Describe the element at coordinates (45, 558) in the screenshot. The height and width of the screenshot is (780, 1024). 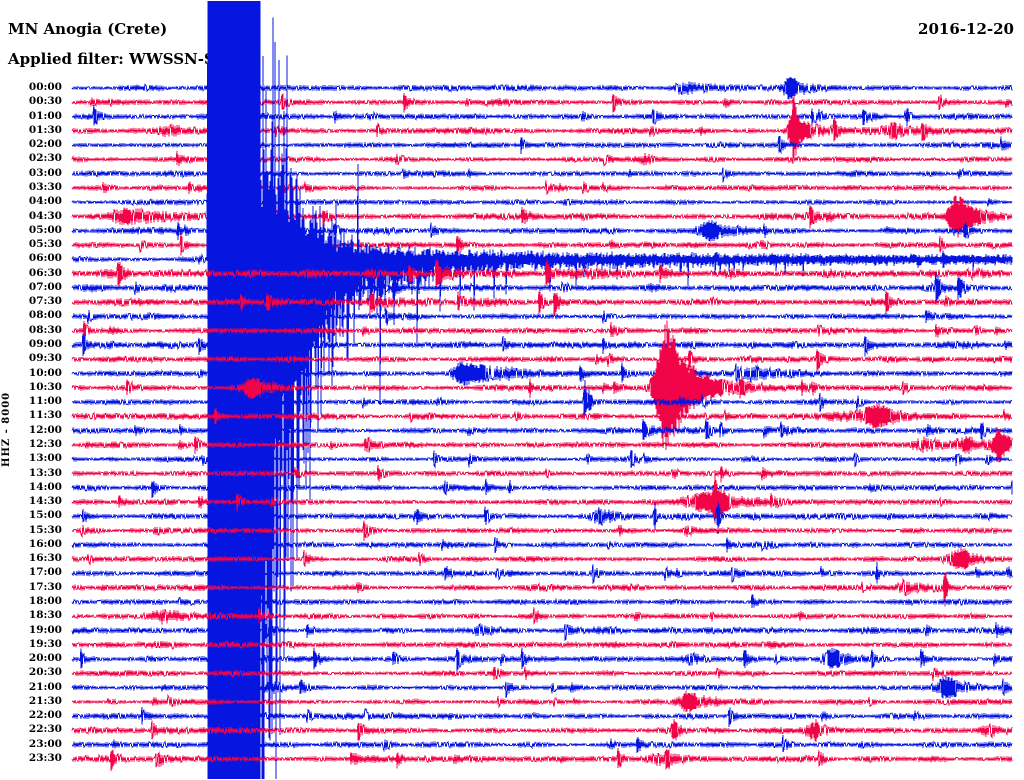
I see `time-label: 16:30` at that location.